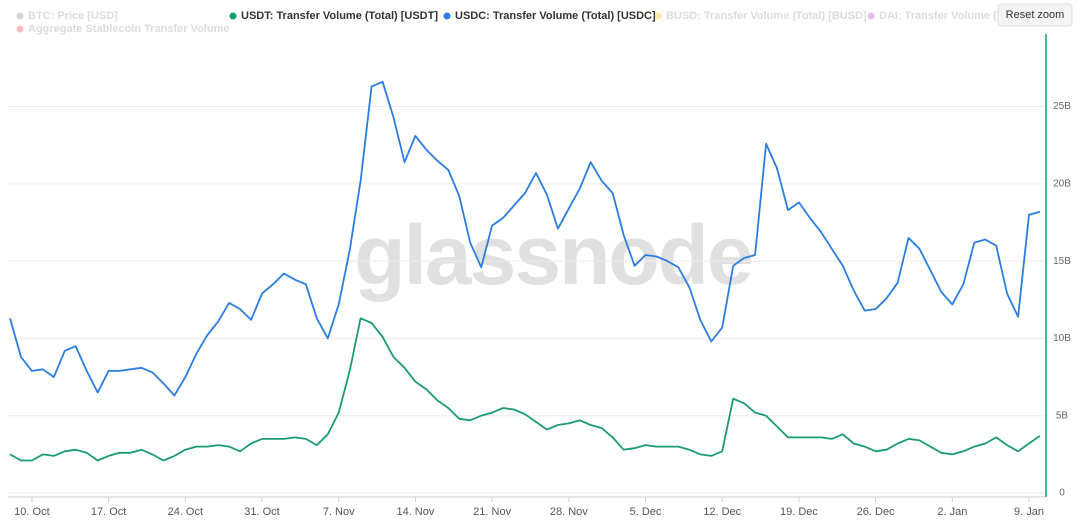  What do you see at coordinates (31, 512) in the screenshot?
I see `x-tick-label: 10. Oct` at bounding box center [31, 512].